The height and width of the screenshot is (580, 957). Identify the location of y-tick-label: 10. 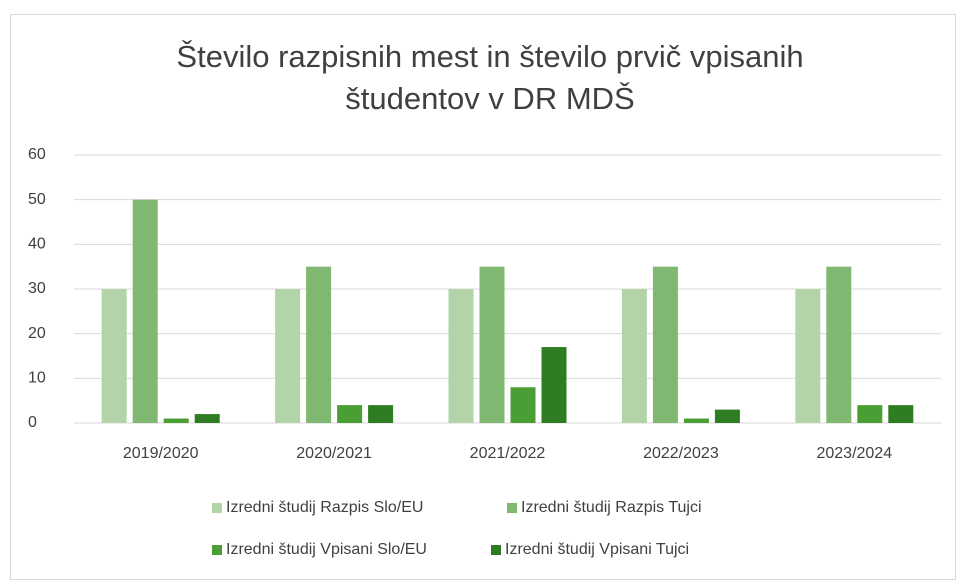
(37, 378).